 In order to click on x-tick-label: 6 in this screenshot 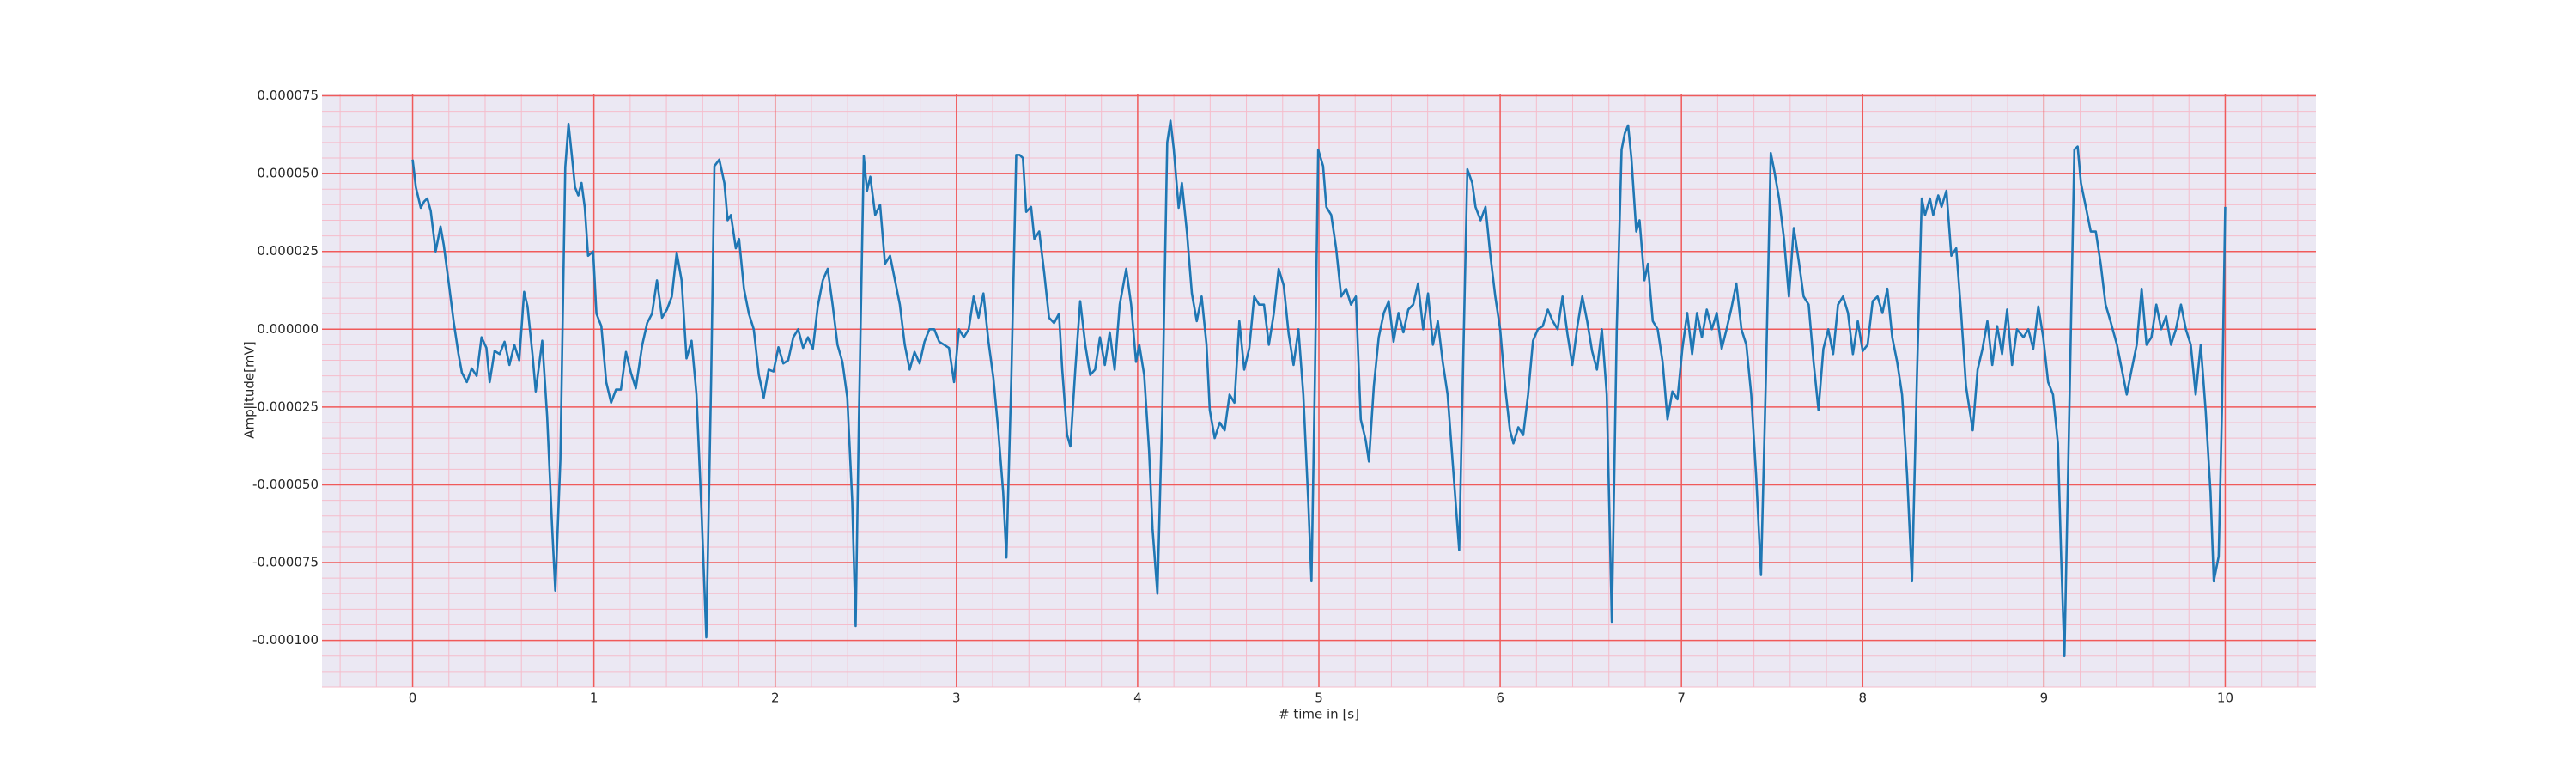, I will do `click(1500, 698)`.